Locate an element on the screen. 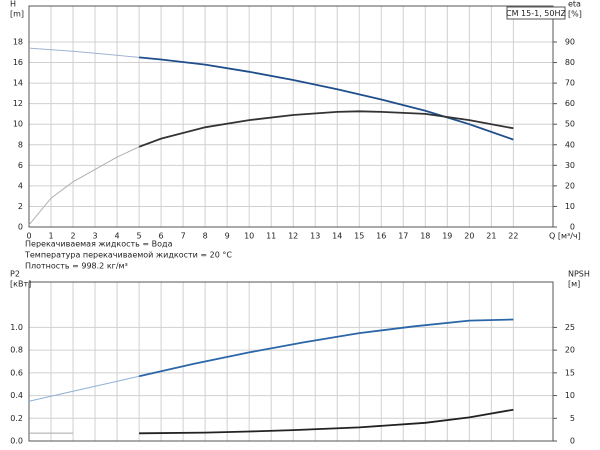 Image resolution: width=600 pixels, height=450 pixels. y-tick-label: 0.8 is located at coordinates (16, 350).